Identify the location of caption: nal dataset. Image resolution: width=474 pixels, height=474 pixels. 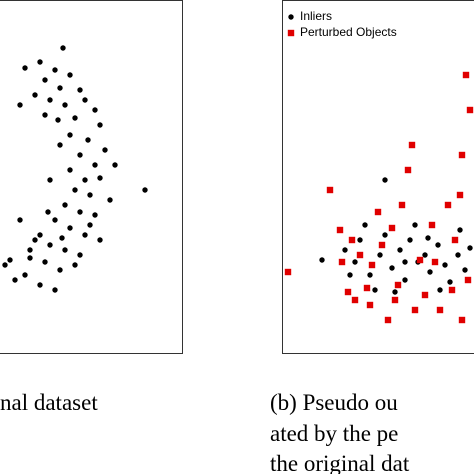
(49, 402).